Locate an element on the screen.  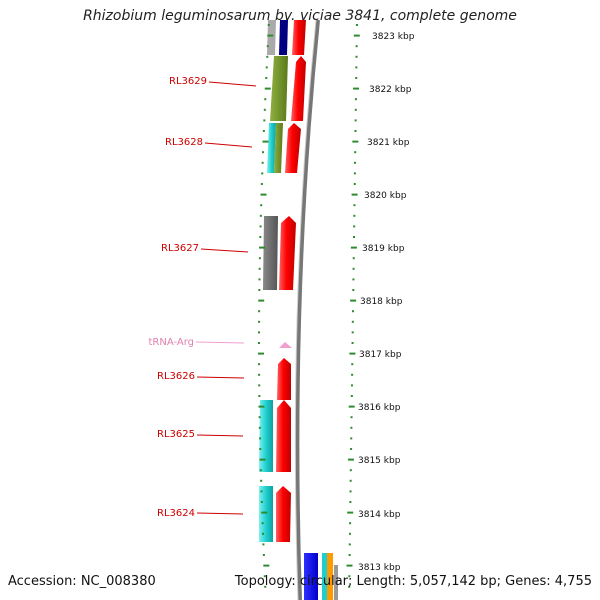
label-line-rl3627 is located at coordinates (224, 250).